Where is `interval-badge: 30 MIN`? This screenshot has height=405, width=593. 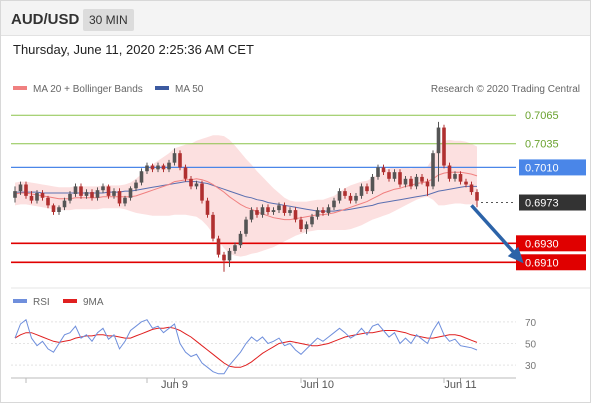
interval-badge: 30 MIN is located at coordinates (108, 20).